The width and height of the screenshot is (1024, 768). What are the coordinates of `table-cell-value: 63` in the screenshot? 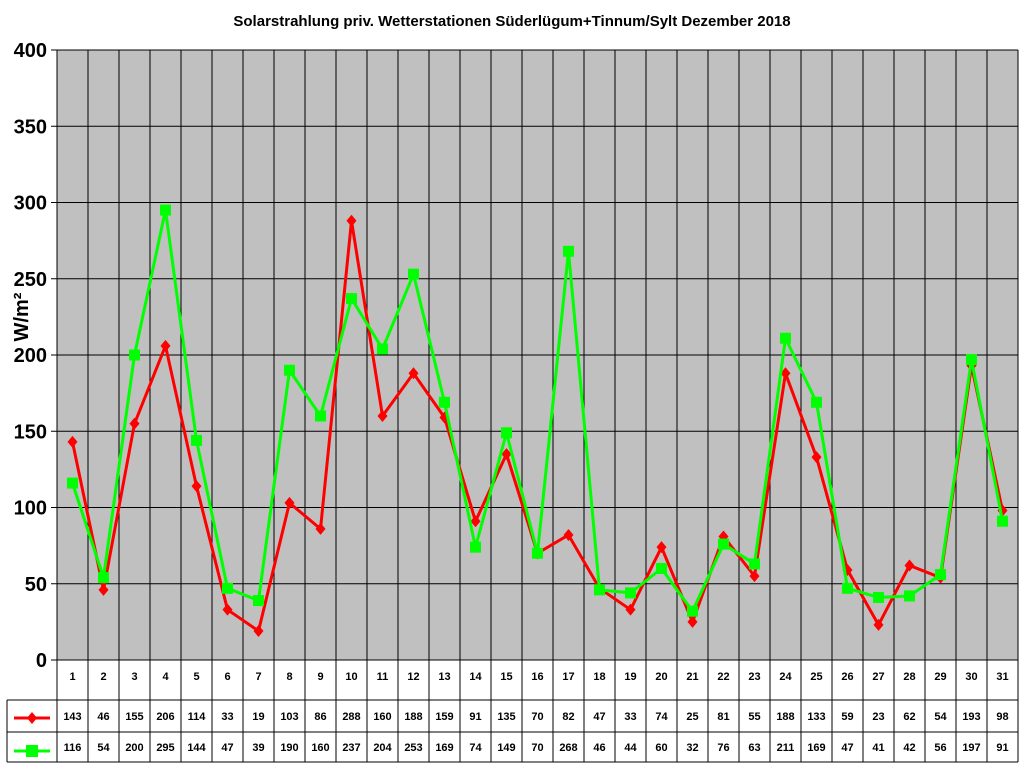 It's located at (754, 748).